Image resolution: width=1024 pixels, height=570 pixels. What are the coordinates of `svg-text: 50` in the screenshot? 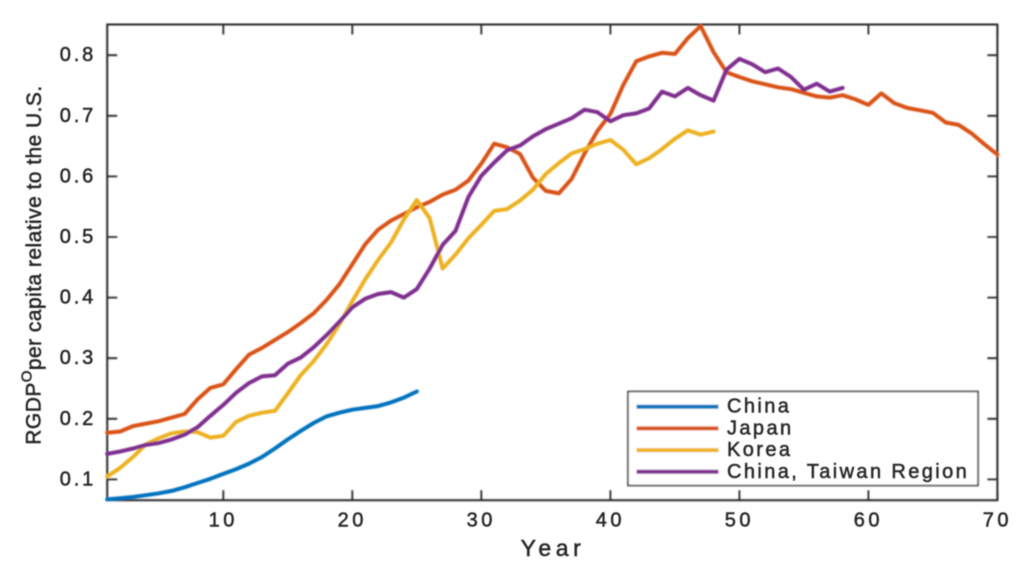 It's located at (739, 521).